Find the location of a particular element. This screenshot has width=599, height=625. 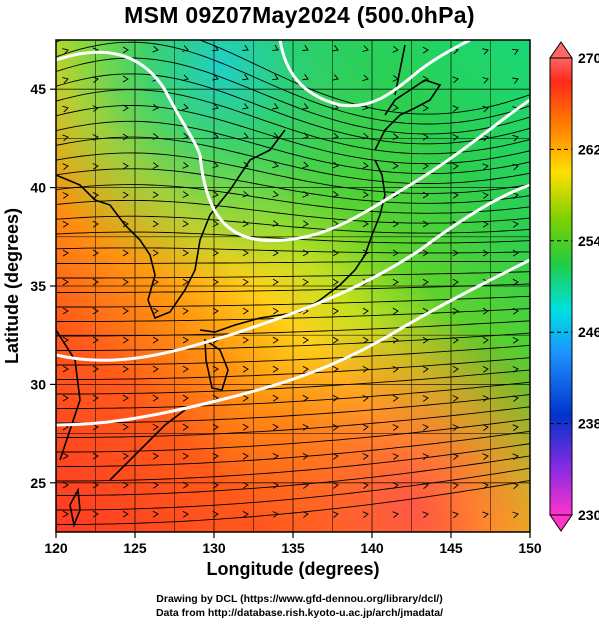

colorbar-tick-label: 246 is located at coordinates (588, 332).